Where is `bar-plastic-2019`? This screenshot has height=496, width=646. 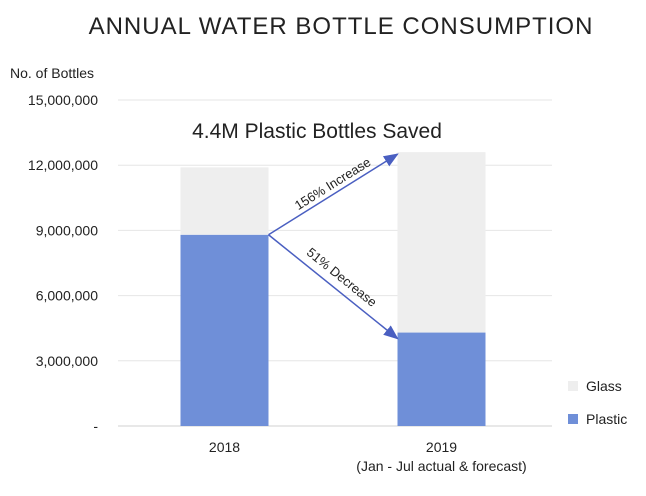
bar-plastic-2019 is located at coordinates (441, 379).